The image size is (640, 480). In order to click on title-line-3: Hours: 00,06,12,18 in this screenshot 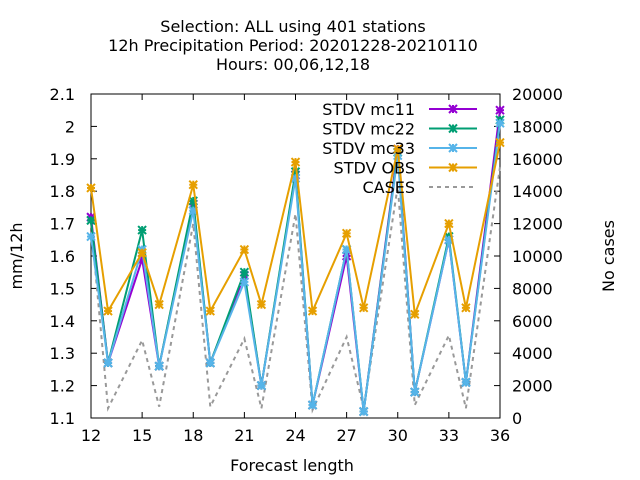, I will do `click(293, 64)`.